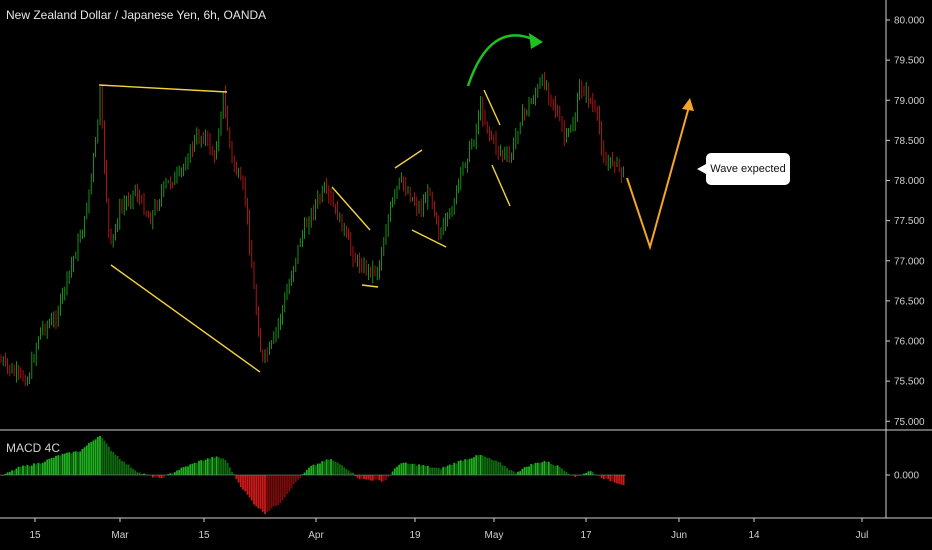 The height and width of the screenshot is (550, 932). What do you see at coordinates (909, 301) in the screenshot?
I see `y-tick-label: 76.500` at bounding box center [909, 301].